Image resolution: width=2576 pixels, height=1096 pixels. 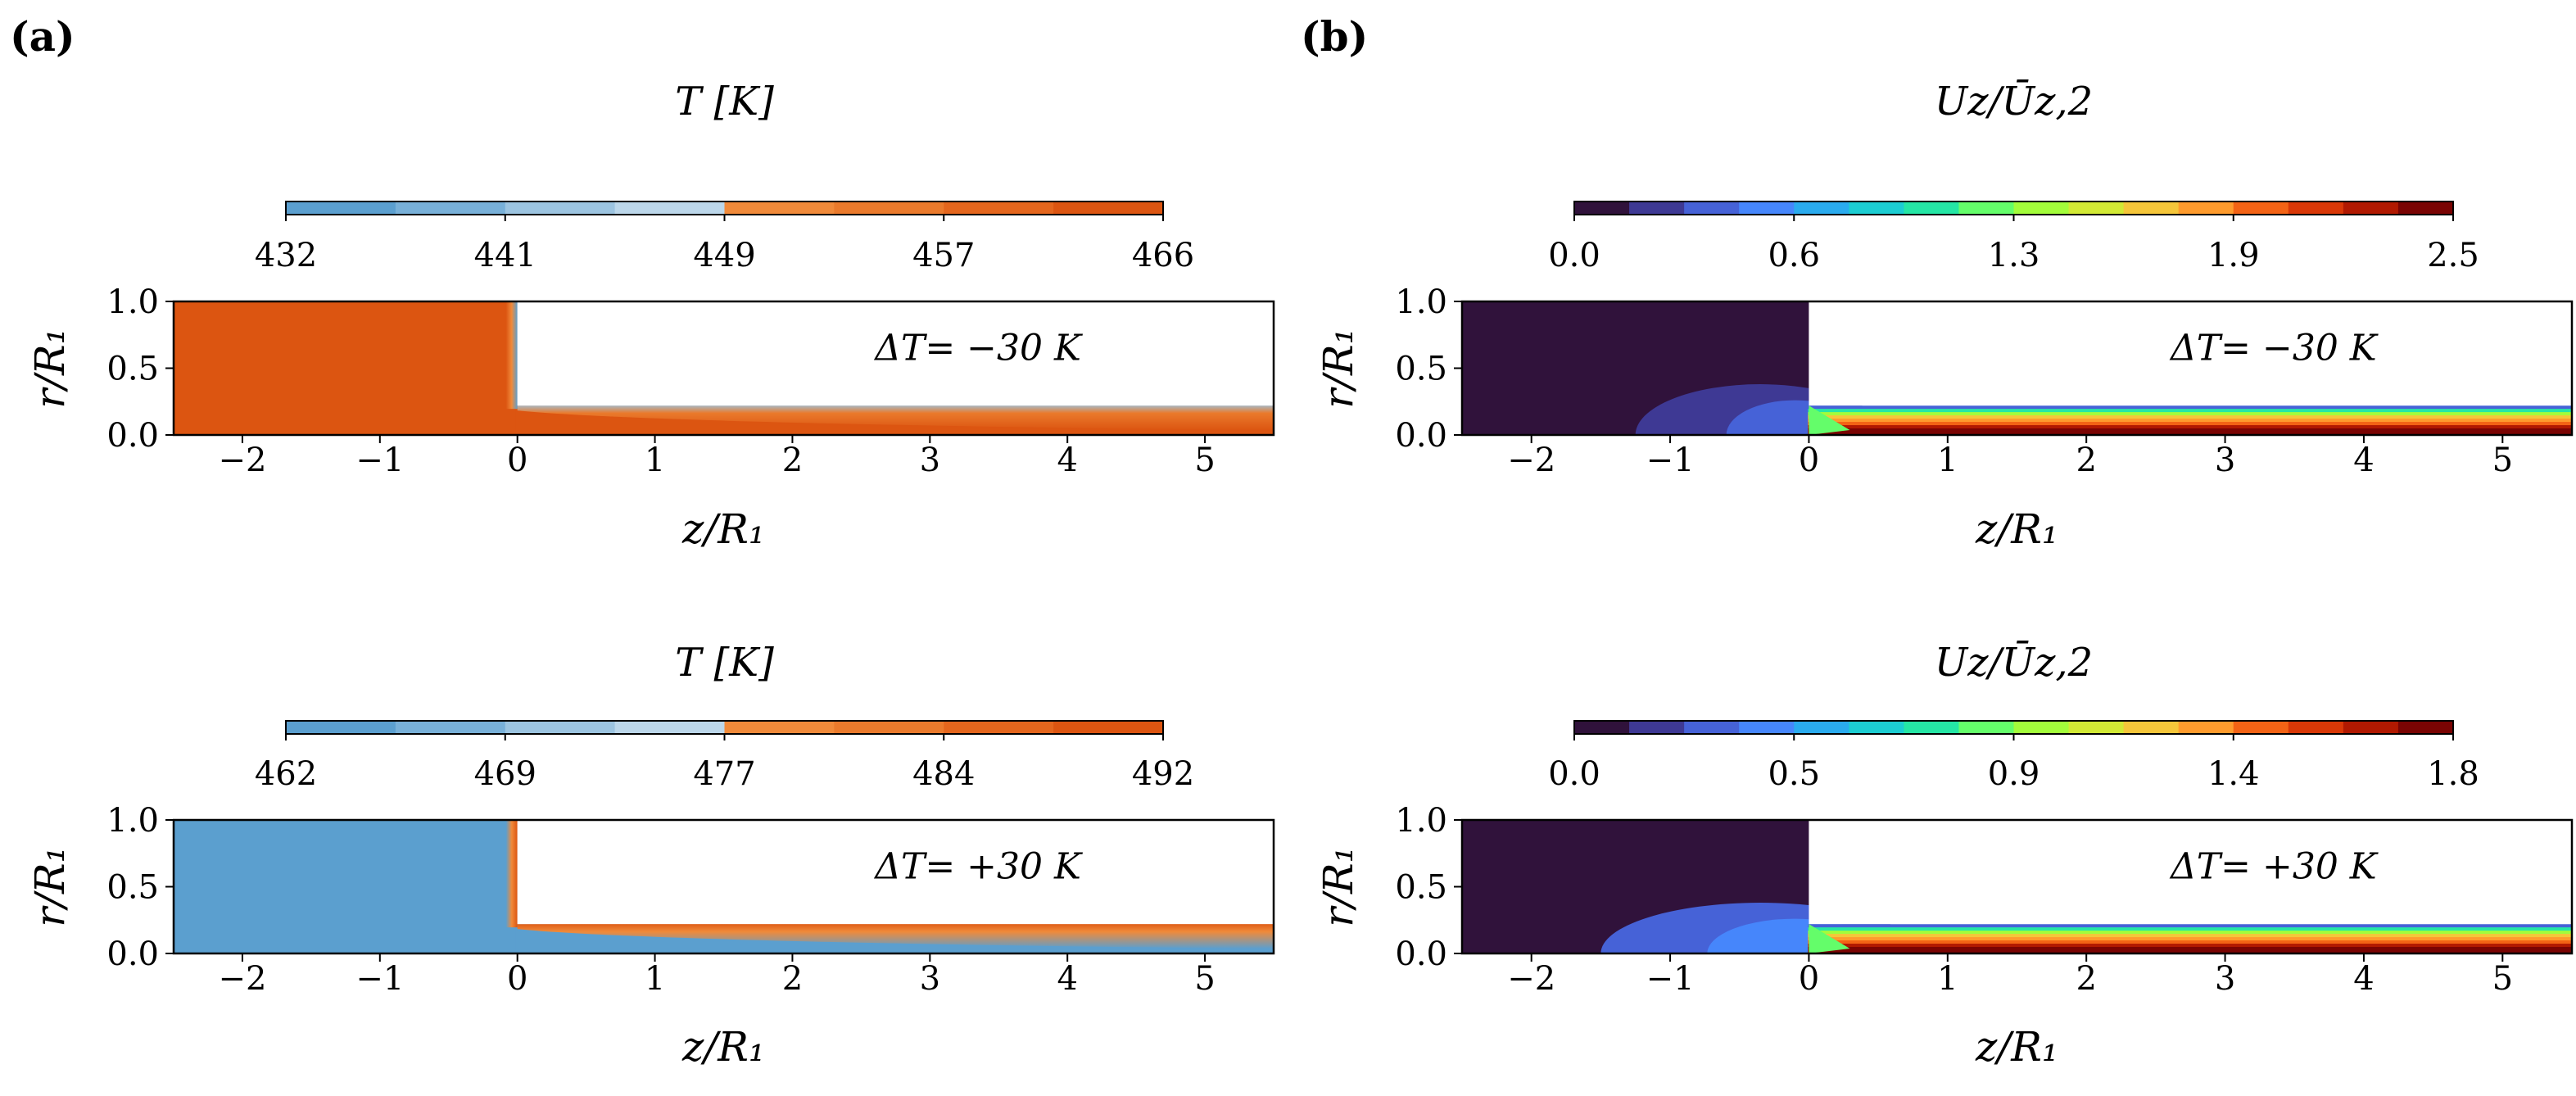 I want to click on colorbar-tick-label: 449, so click(x=724, y=255).